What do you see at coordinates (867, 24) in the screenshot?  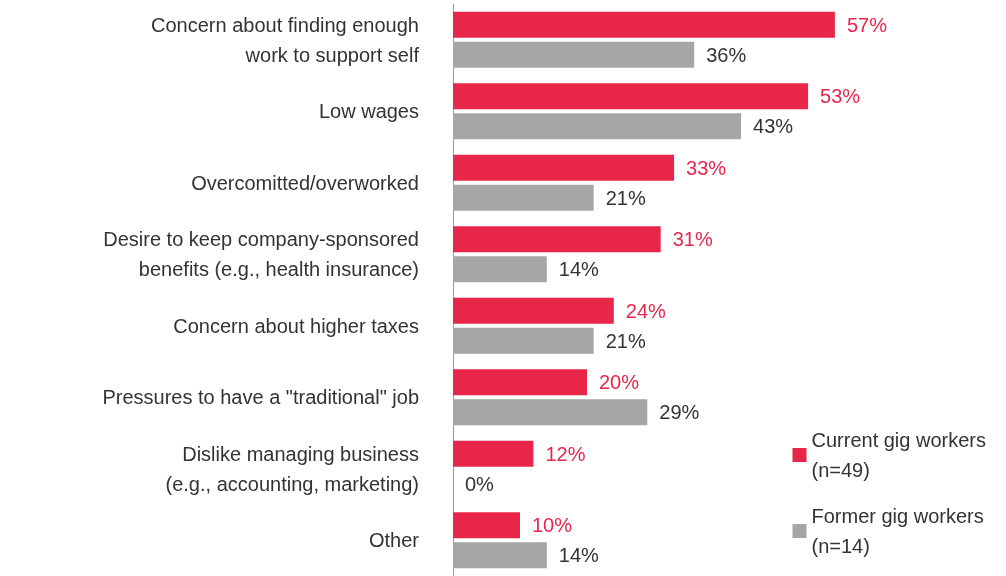 I see `data-label: 57%` at bounding box center [867, 24].